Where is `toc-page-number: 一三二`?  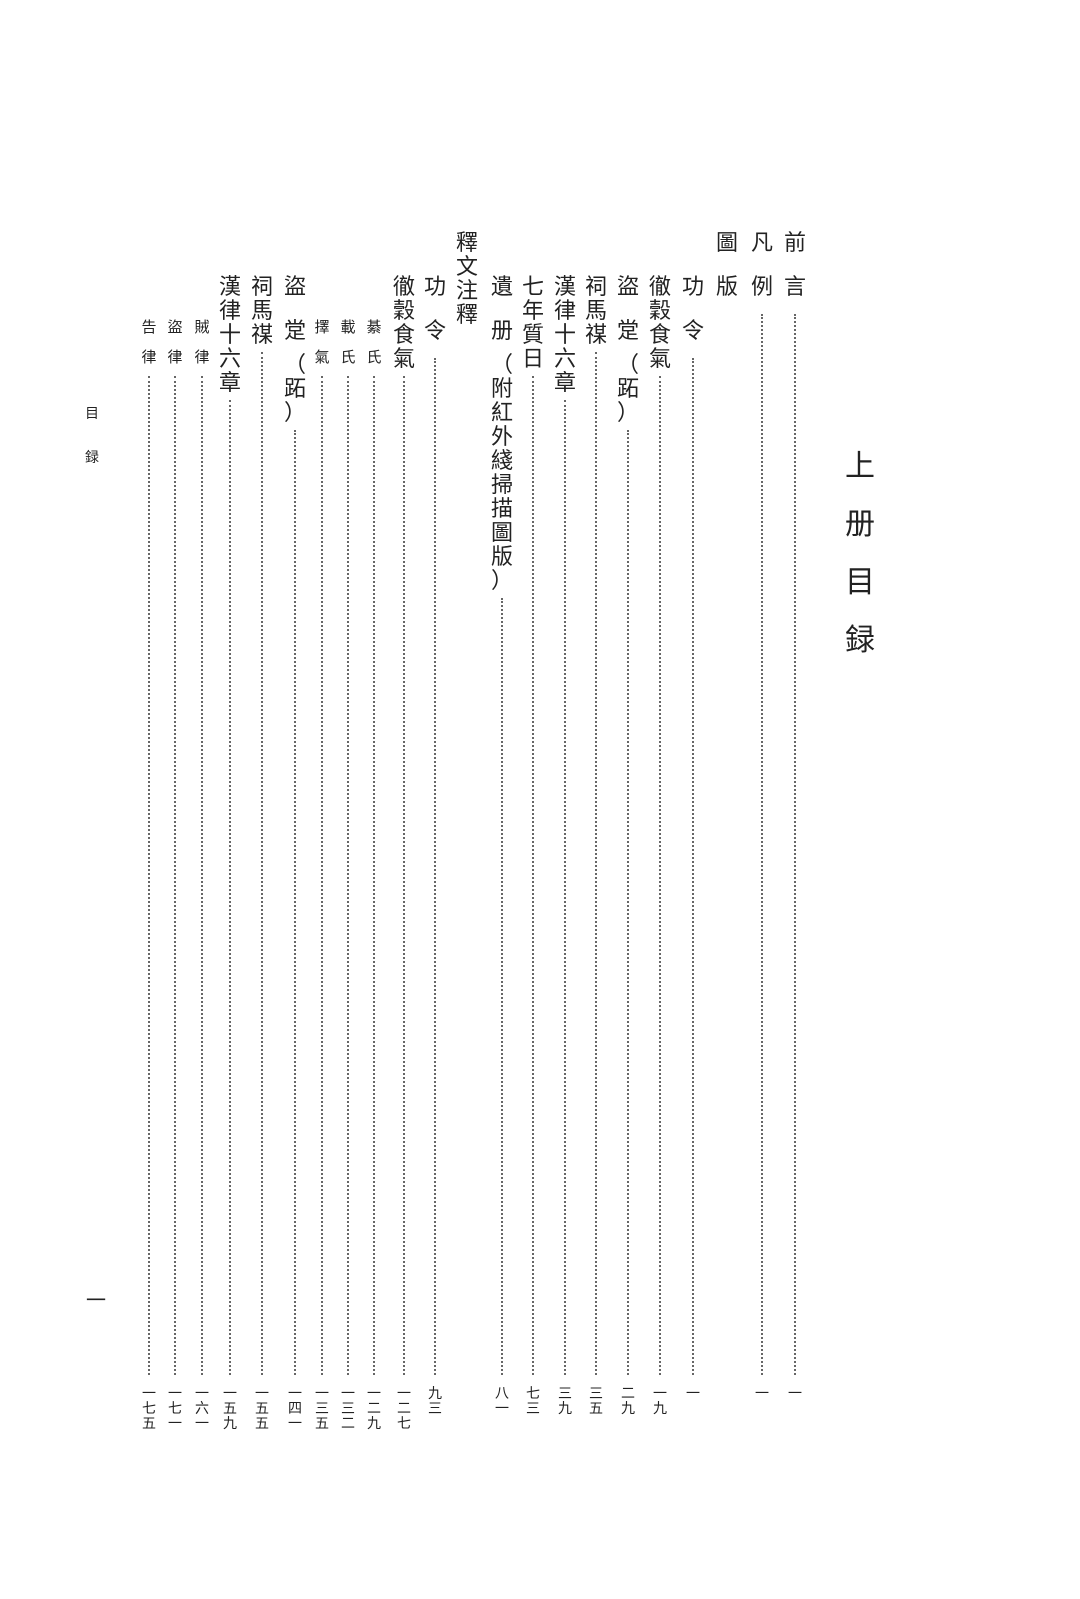
toc-page-number: 一三二 is located at coordinates (348, 1409).